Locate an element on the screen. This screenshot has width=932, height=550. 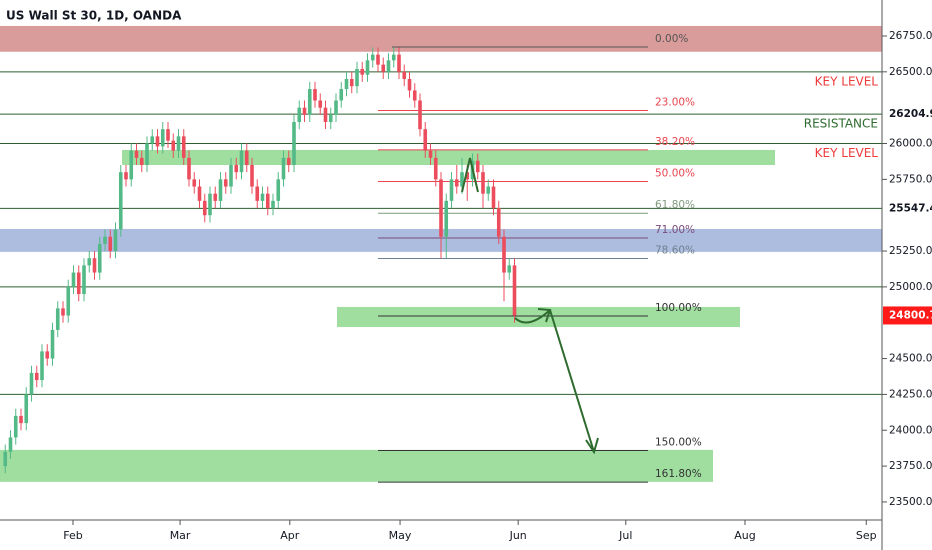
x-tick-label: Jul is located at coordinates (625, 535).